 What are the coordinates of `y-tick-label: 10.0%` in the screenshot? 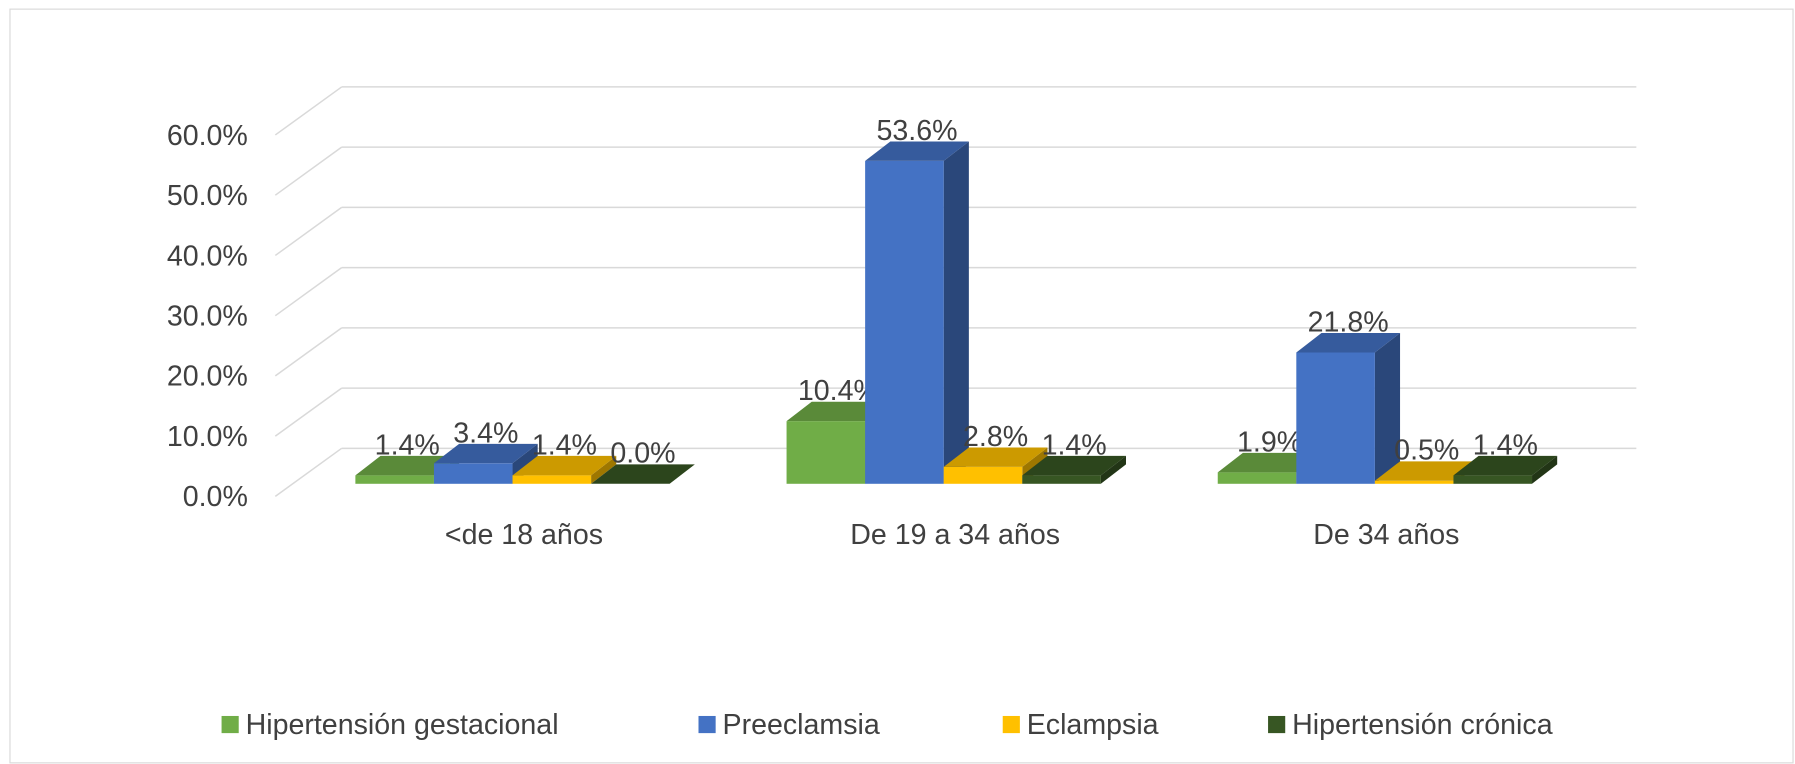 It's located at (207, 437).